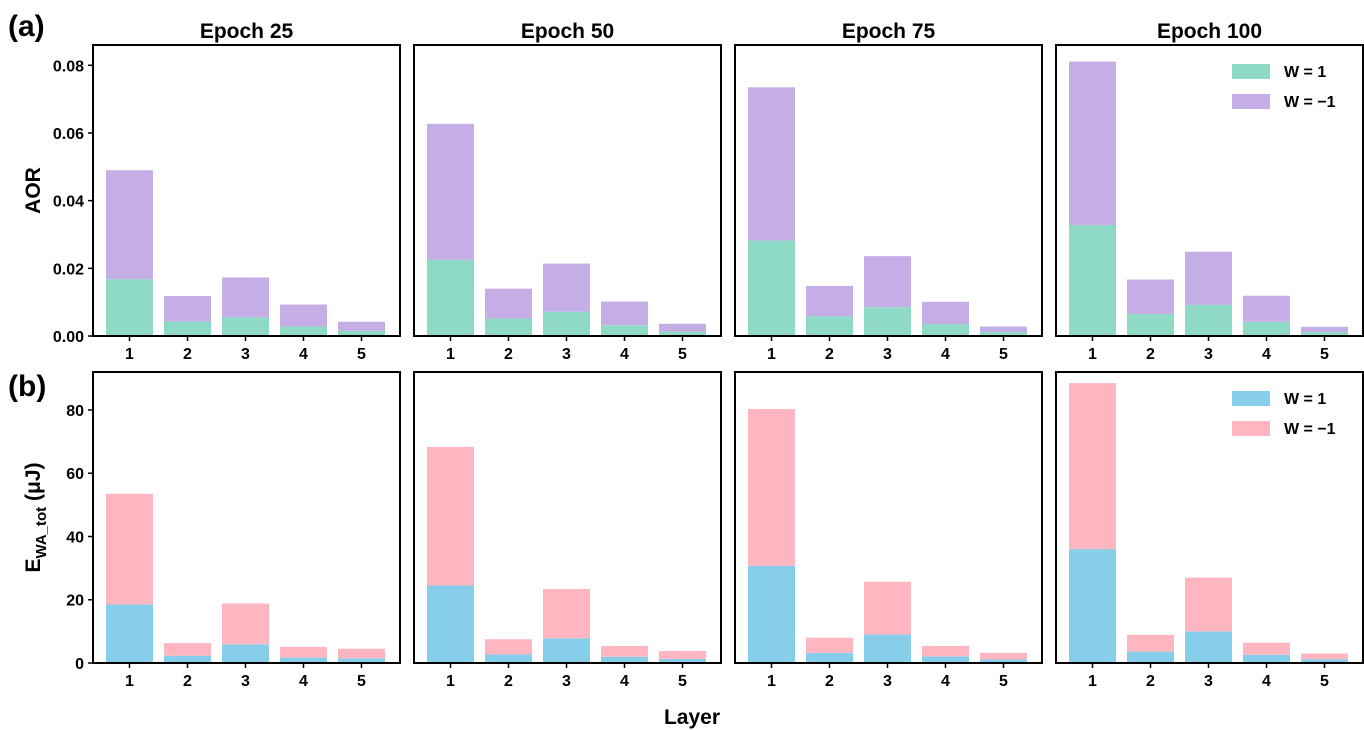 This screenshot has width=1364, height=730. What do you see at coordinates (68, 269) in the screenshot?
I see `y-tick-label: 0.02` at bounding box center [68, 269].